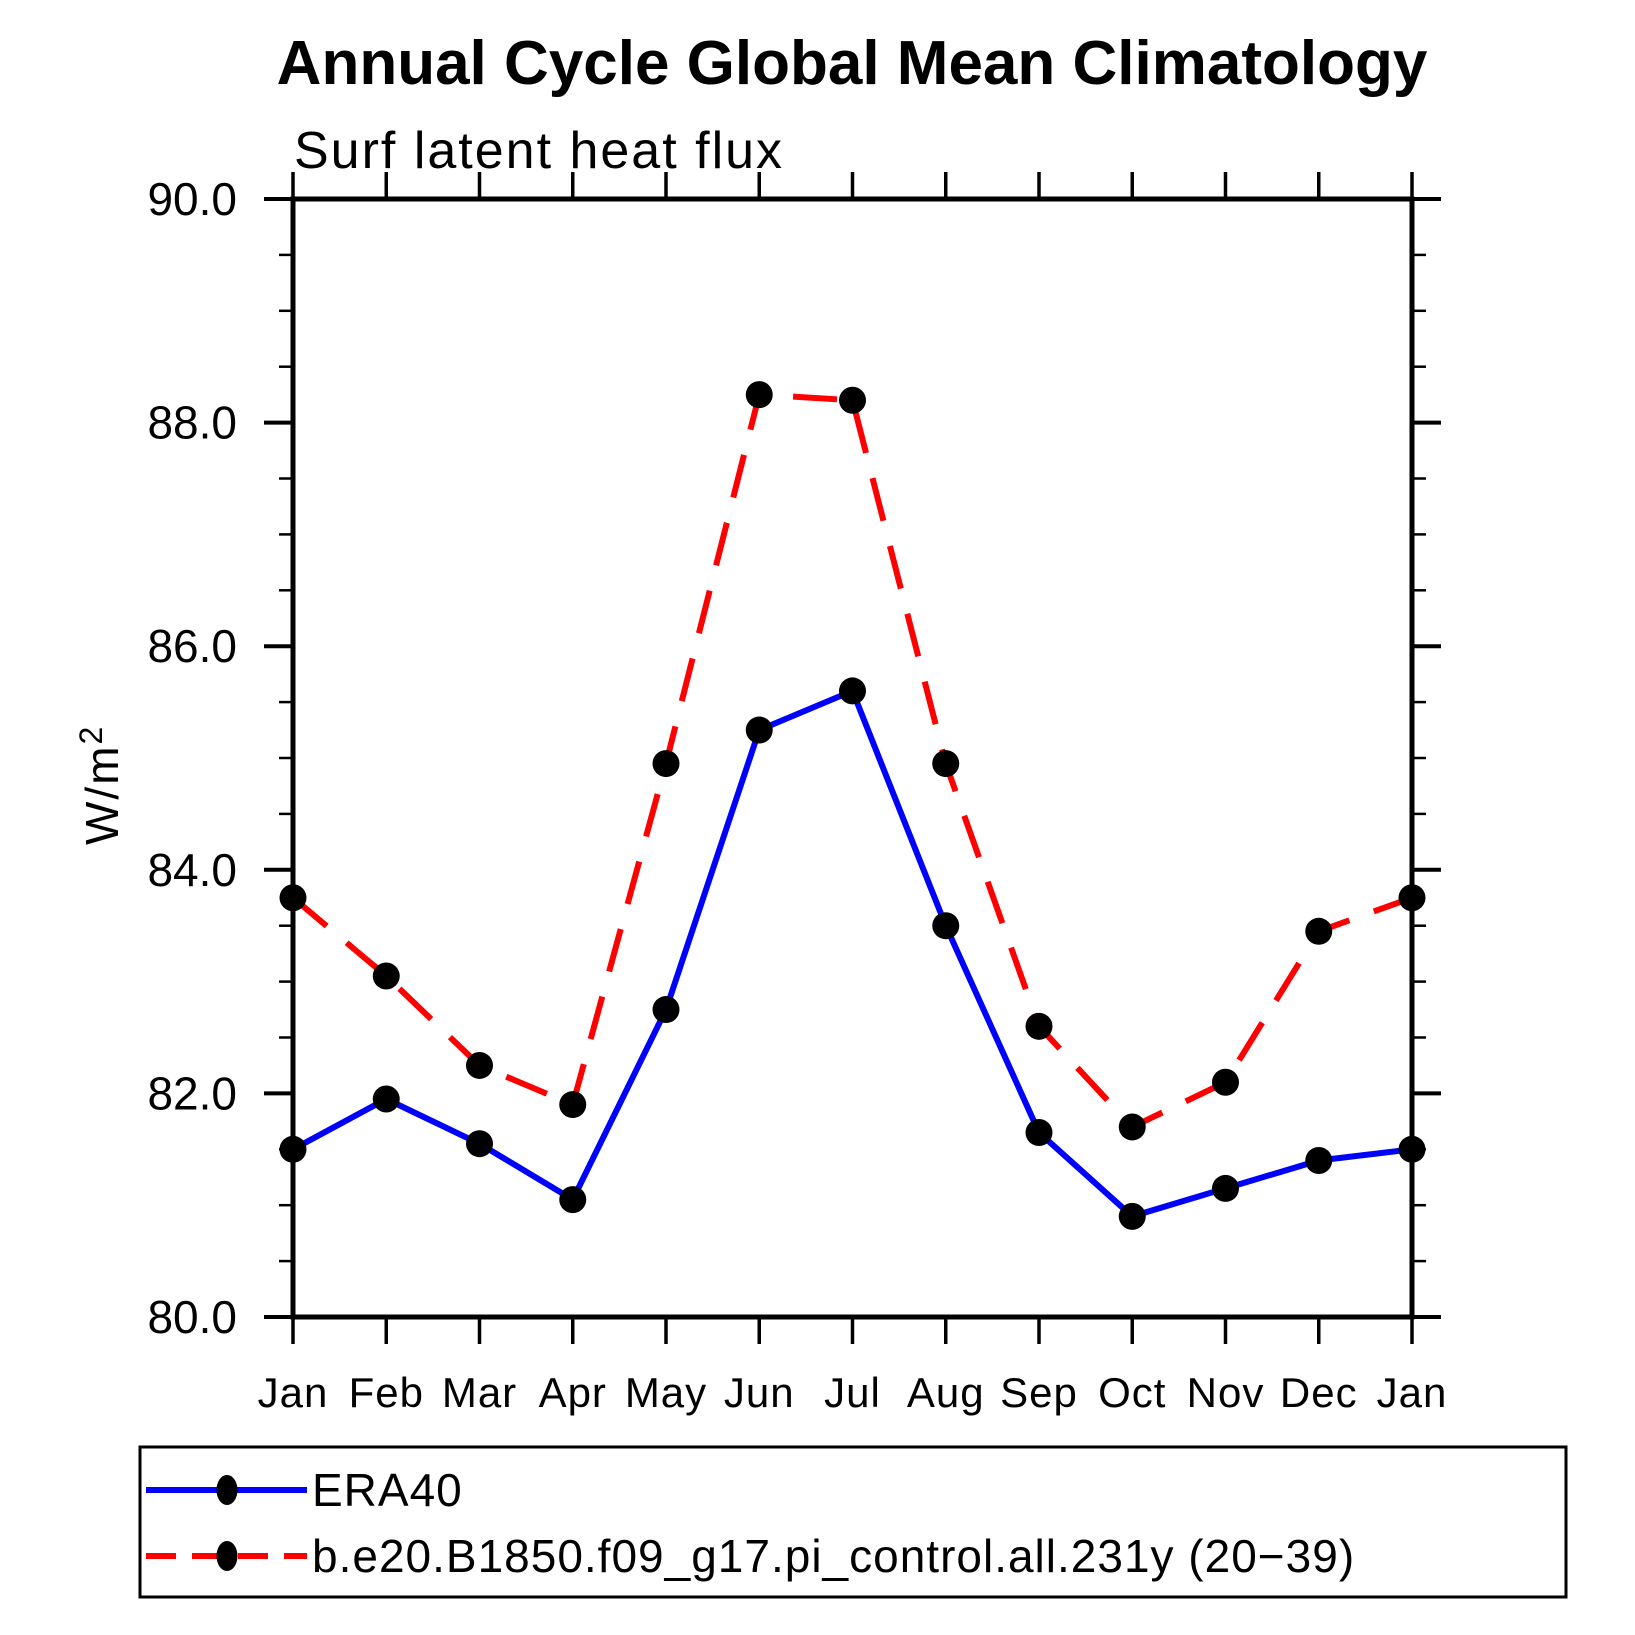 The width and height of the screenshot is (1635, 1635). Describe the element at coordinates (91, 735) in the screenshot. I see `y-axis-label-exponent: 2` at that location.